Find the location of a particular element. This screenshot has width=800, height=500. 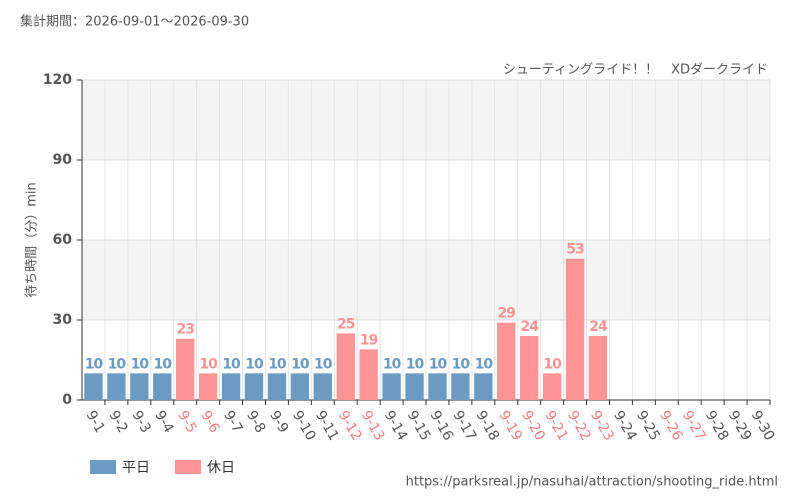

y-tick-label: 30 is located at coordinates (63, 320).